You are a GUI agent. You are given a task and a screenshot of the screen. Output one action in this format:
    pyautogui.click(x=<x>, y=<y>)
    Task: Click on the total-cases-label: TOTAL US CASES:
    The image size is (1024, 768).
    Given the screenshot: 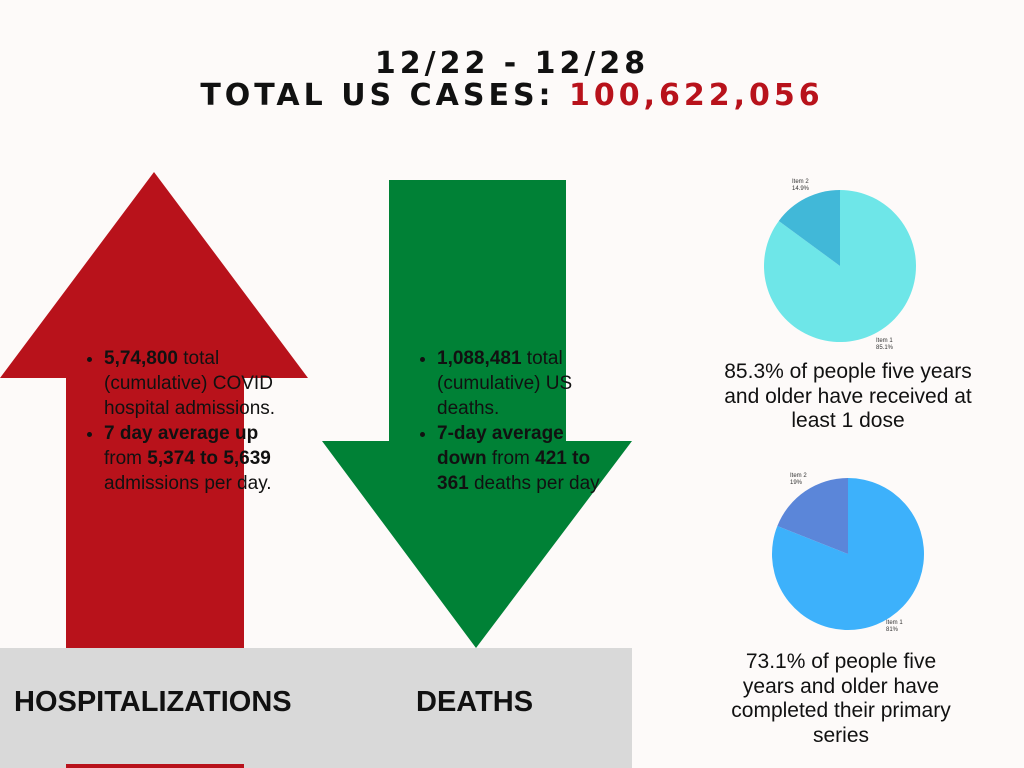 What is the action you would take?
    pyautogui.click(x=384, y=95)
    